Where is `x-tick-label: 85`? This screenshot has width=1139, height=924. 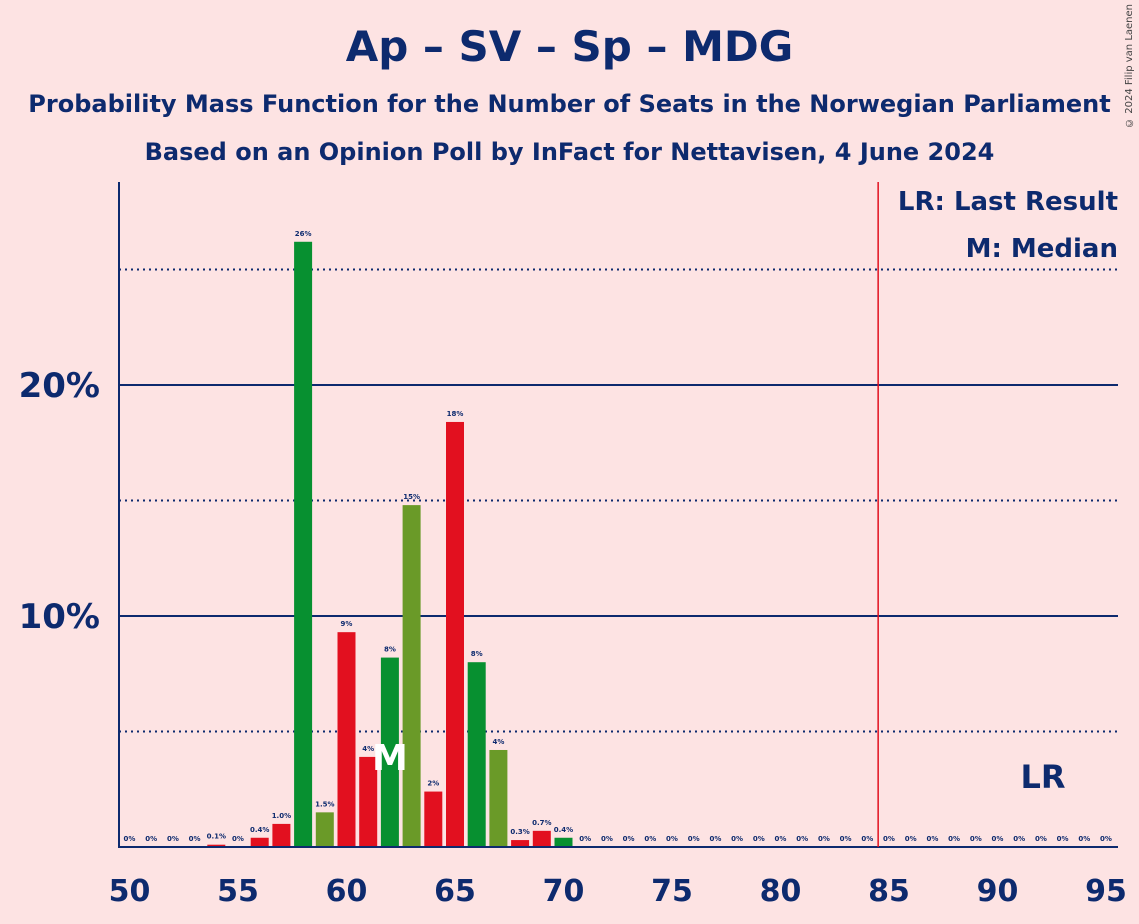
x-tick-label: 85 is located at coordinates (889, 891).